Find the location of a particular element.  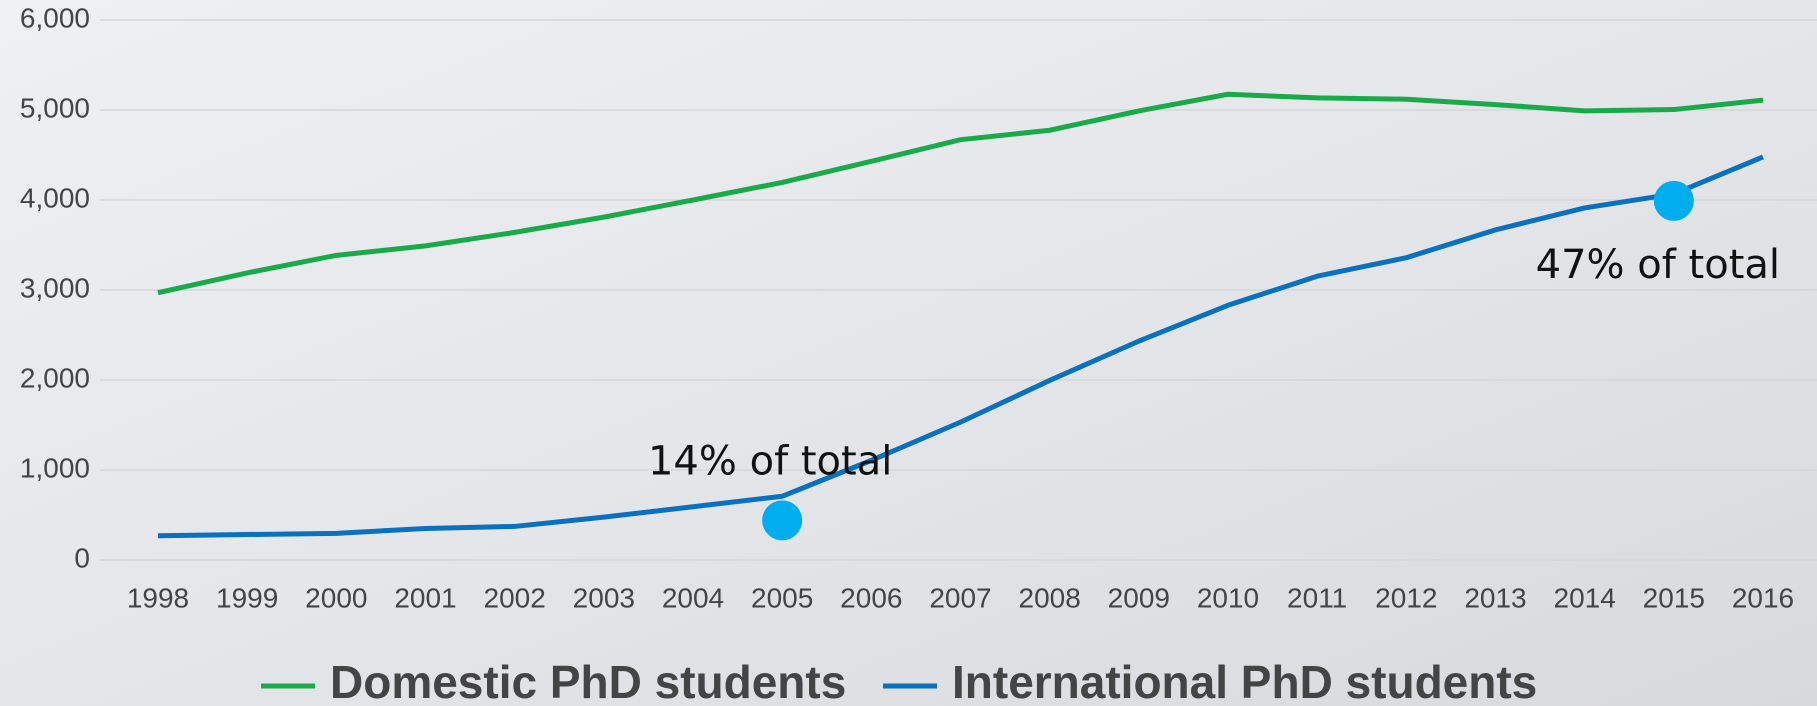

annotation-text: 14% of total is located at coordinates (770, 461).